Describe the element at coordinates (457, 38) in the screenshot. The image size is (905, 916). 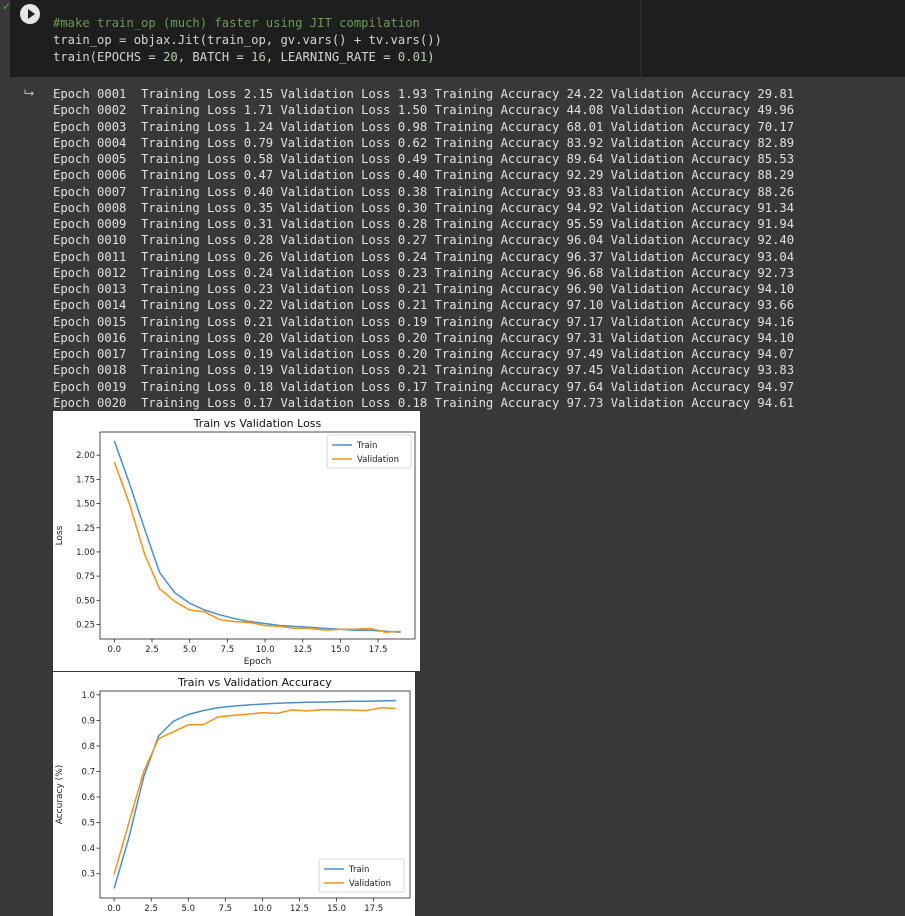
I see `code-cell` at that location.